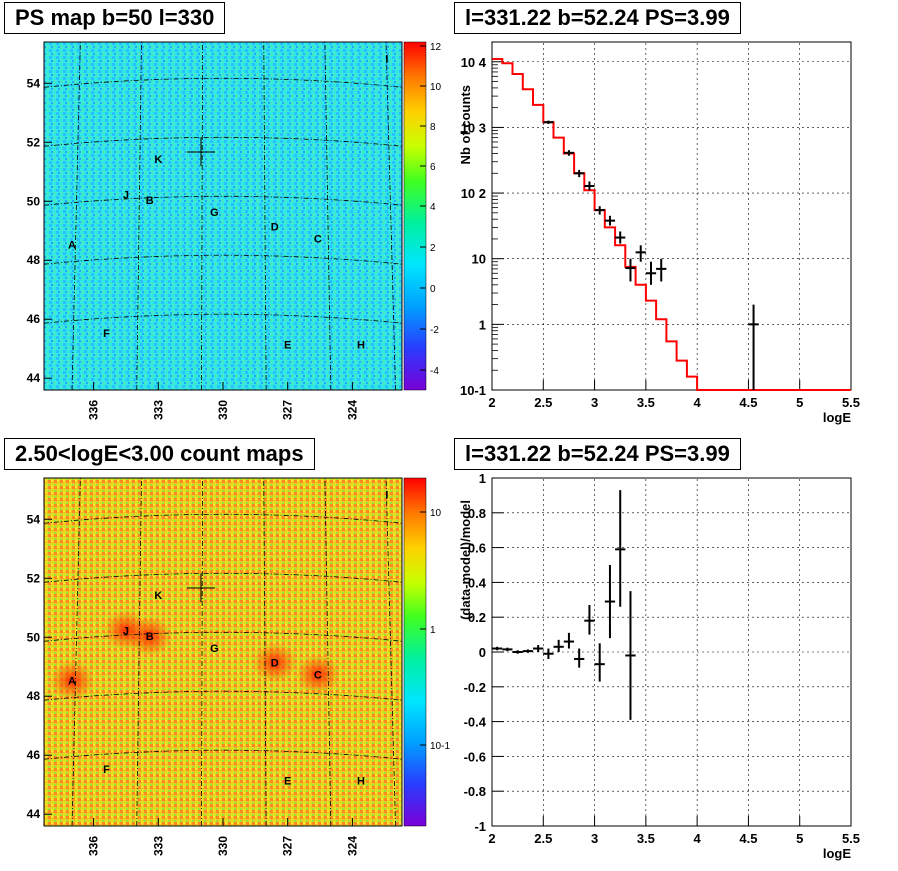 The height and width of the screenshot is (871, 898). What do you see at coordinates (415, 652) in the screenshot?
I see `count-map-colorbar` at bounding box center [415, 652].